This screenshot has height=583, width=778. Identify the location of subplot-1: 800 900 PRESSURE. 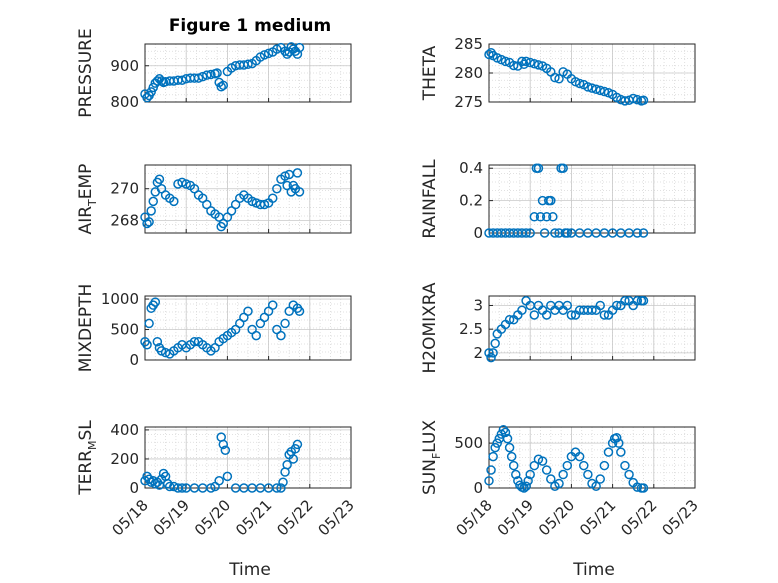
(214, 73).